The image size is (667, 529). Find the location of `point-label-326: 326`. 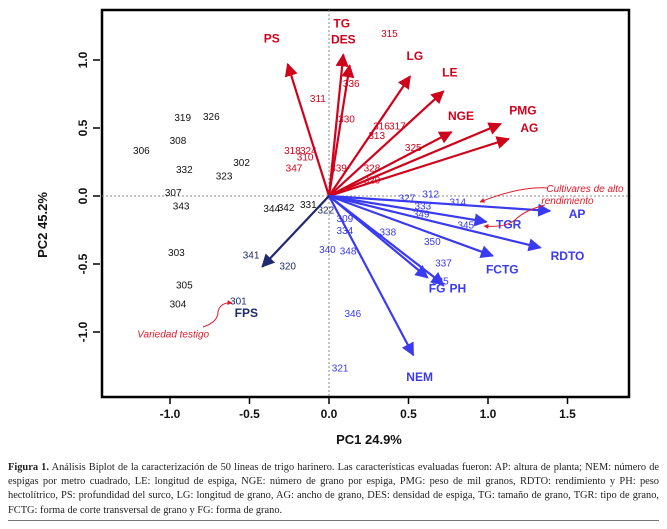

point-label-326: 326 is located at coordinates (211, 117).